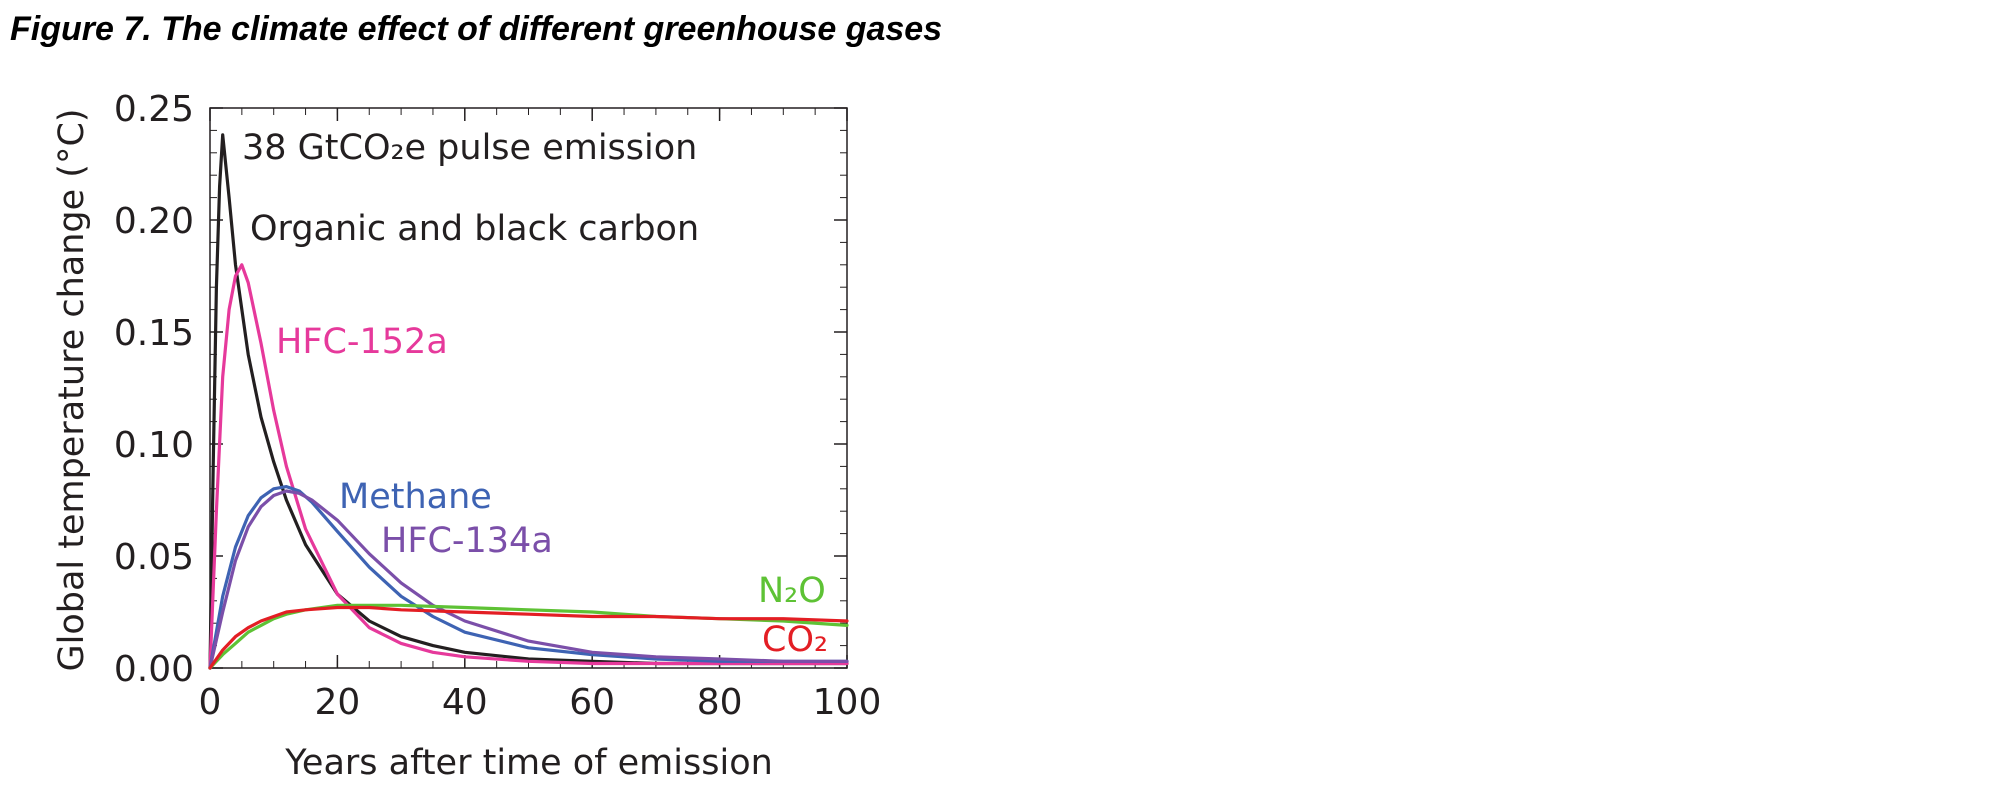 This screenshot has height=792, width=2014. What do you see at coordinates (210, 702) in the screenshot?
I see `x-tick-label: 0` at bounding box center [210, 702].